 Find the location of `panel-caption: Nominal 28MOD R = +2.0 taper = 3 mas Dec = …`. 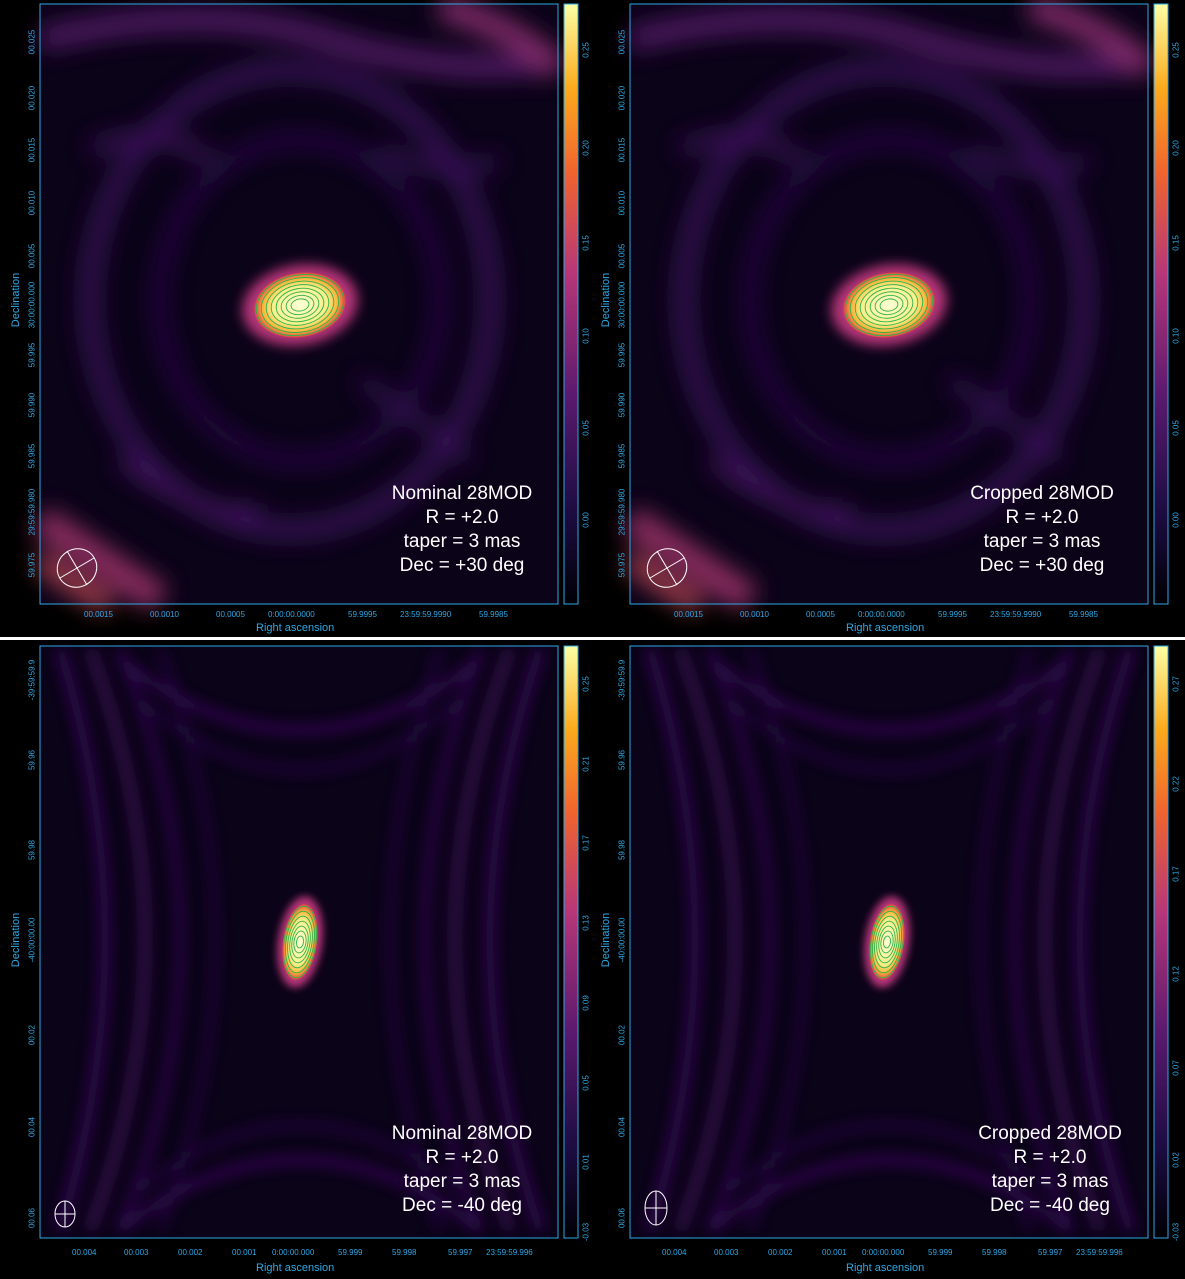

panel-caption: Nominal 28MOD R = +2.0 taper = 3 mas Dec = … is located at coordinates (462, 1169).